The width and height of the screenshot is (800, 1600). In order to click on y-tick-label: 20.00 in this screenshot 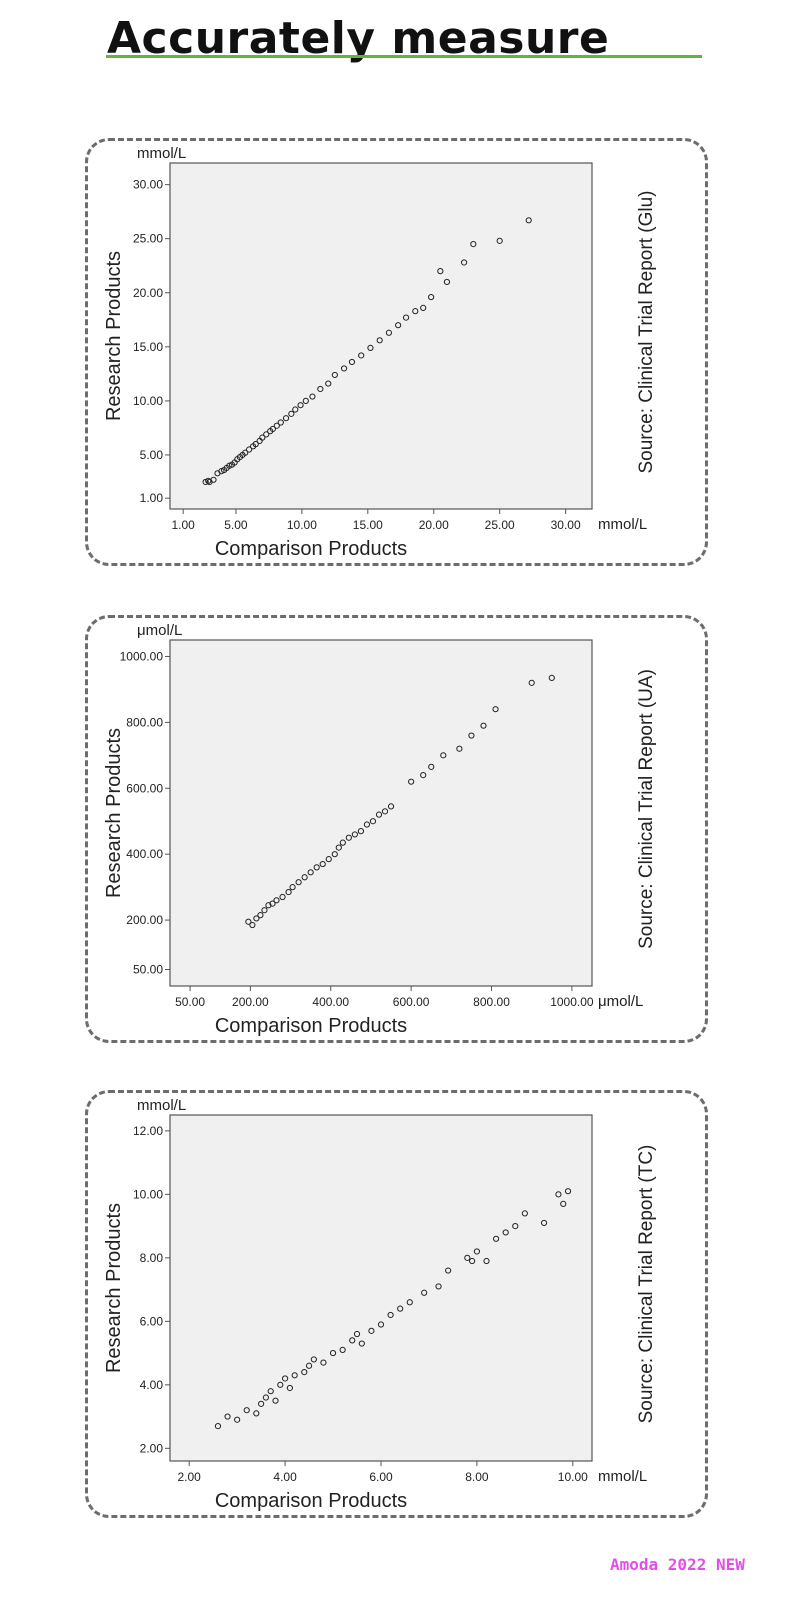, I will do `click(148, 293)`.